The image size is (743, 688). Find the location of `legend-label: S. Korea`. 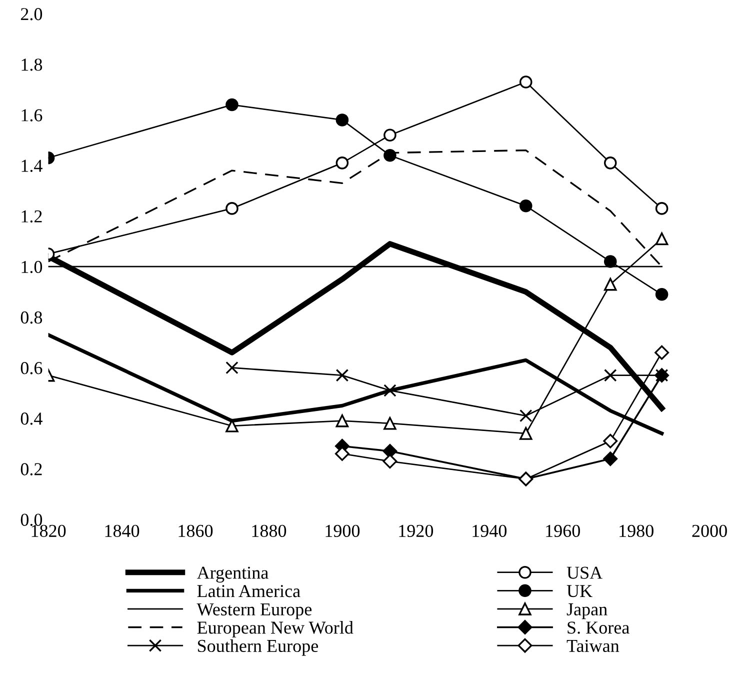

legend-label: S. Korea is located at coordinates (599, 628).